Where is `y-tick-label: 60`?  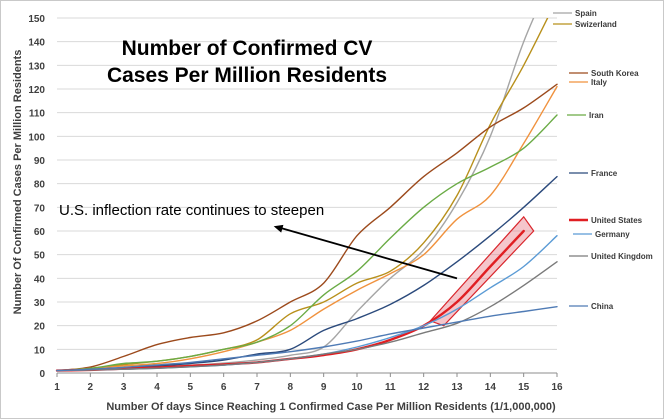
y-tick-label: 60 is located at coordinates (40, 232).